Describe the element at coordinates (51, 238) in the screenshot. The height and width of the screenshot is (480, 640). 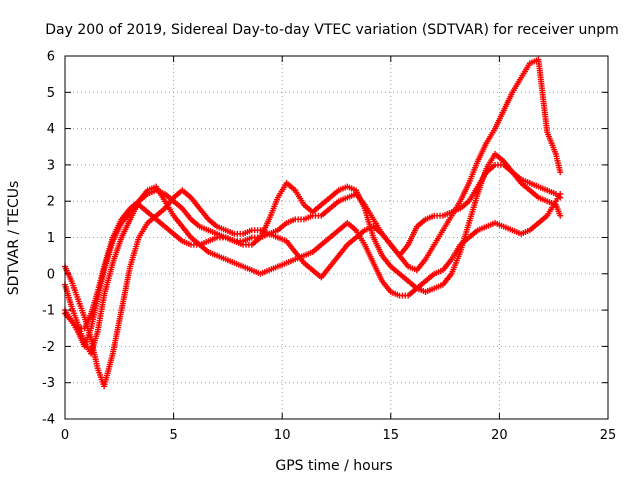
I see `y-tick-label: 1` at that location.